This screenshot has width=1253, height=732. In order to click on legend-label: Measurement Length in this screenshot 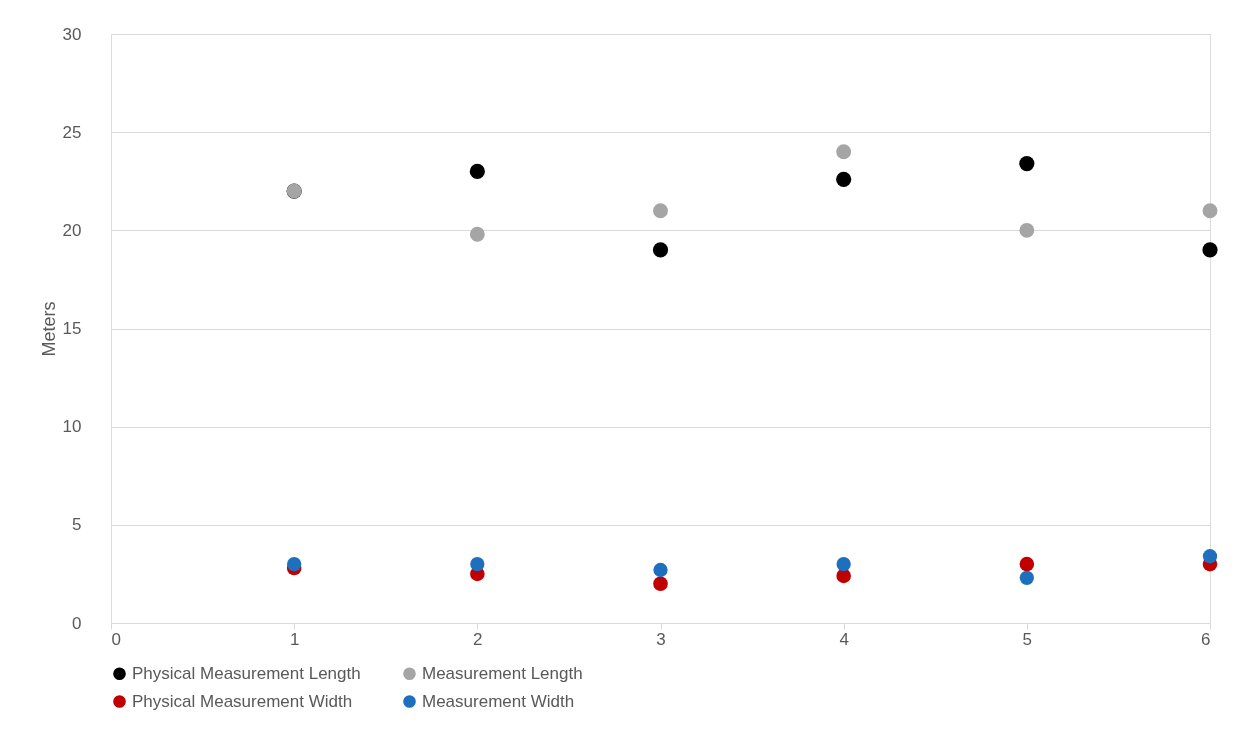, I will do `click(502, 673)`.